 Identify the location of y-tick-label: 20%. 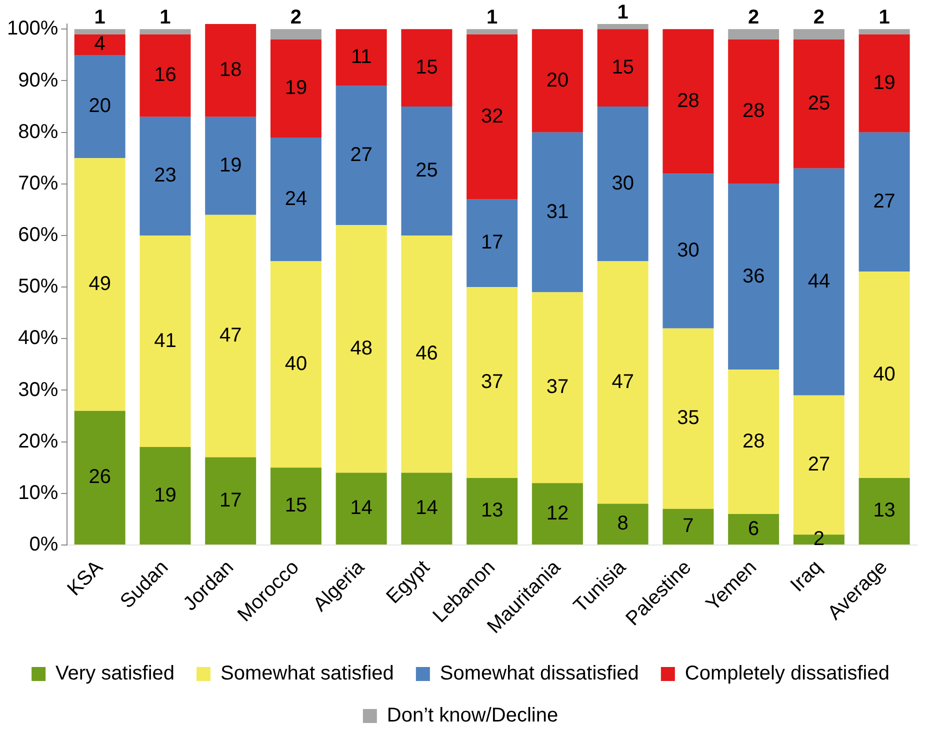
(38, 441).